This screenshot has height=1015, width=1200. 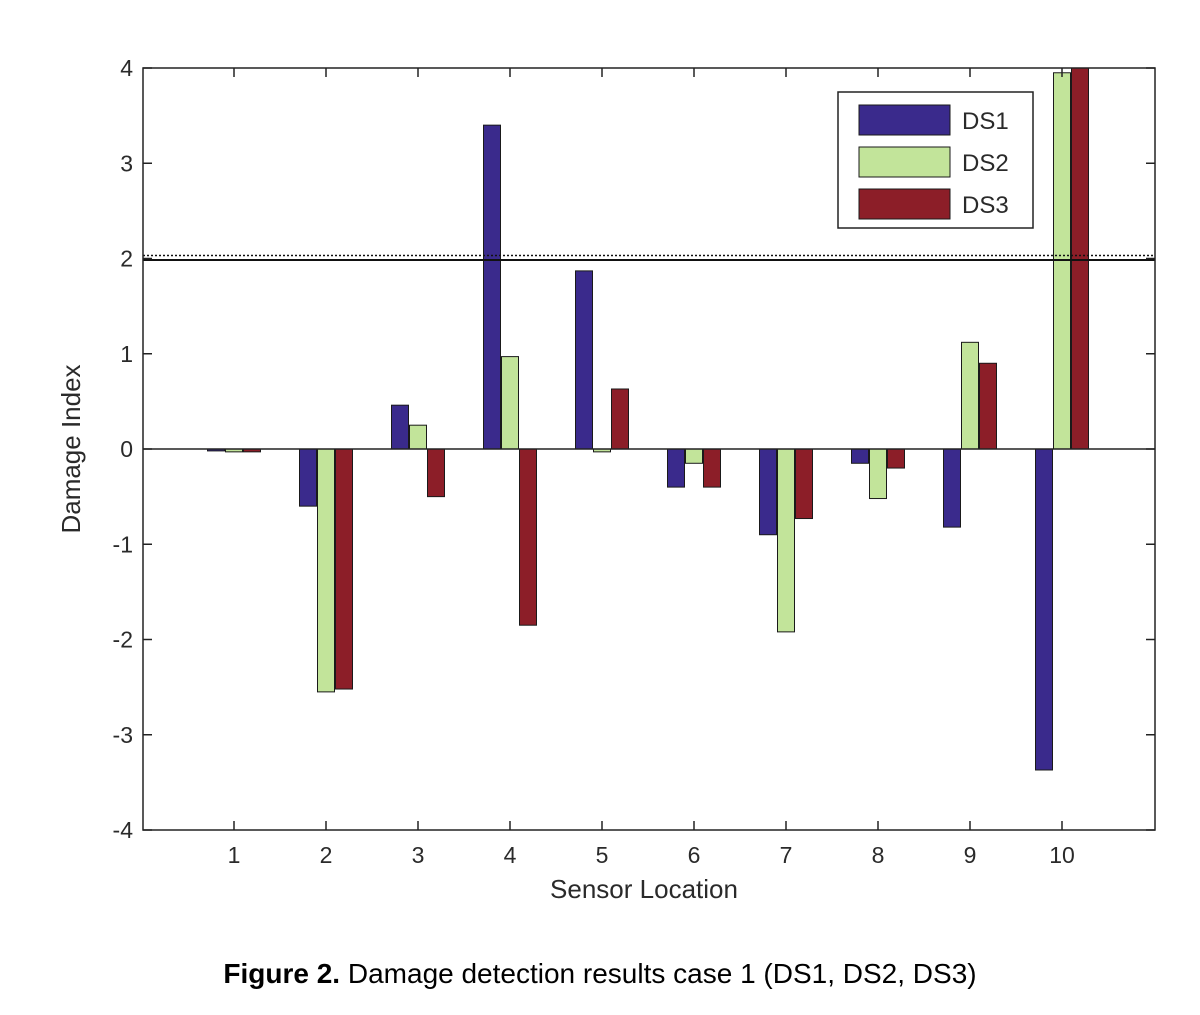 I want to click on y-tick-label: -1, so click(x=123, y=544).